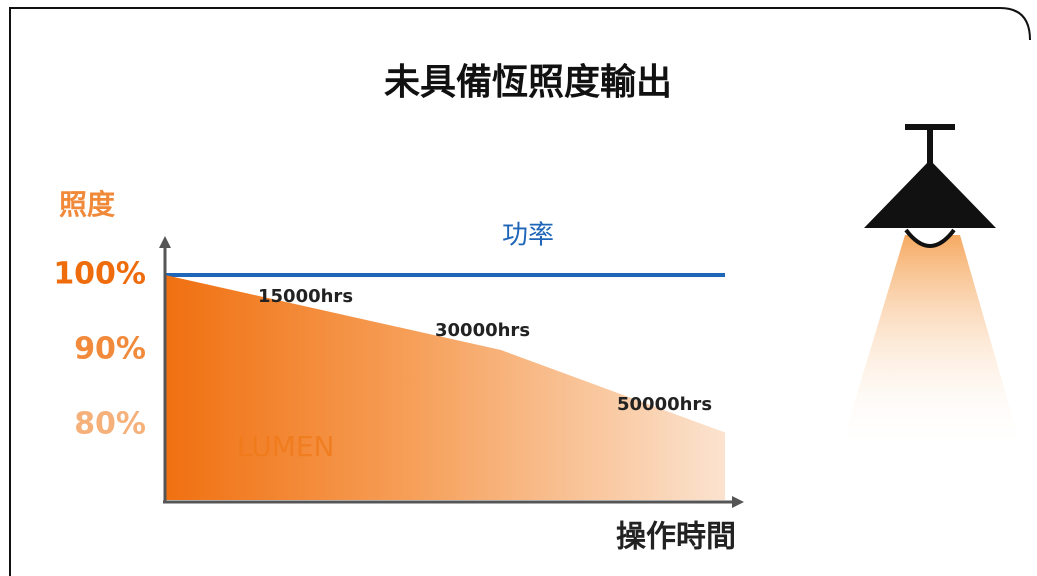 Image resolution: width=1037 pixels, height=576 pixels. I want to click on light-beam, so click(931, 342).